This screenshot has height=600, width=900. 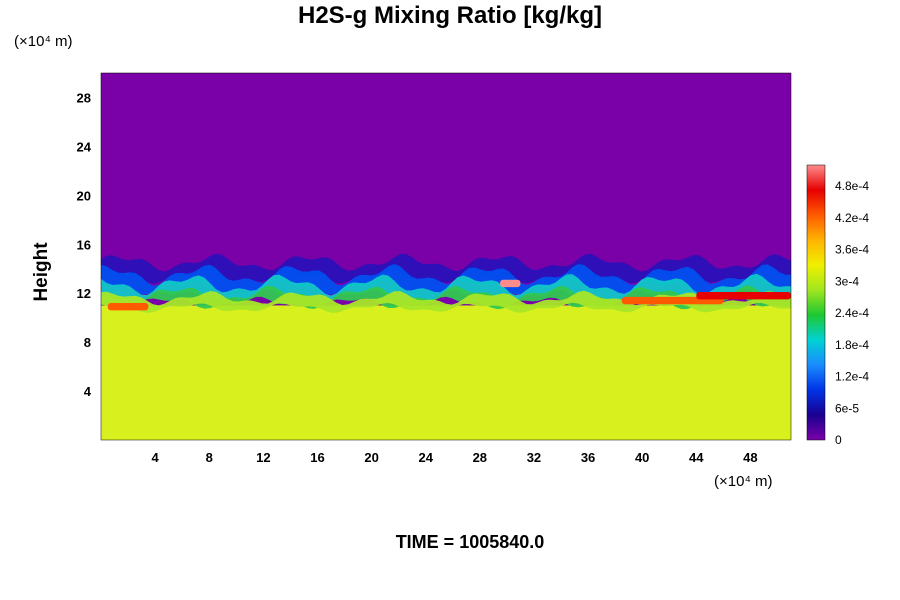 I want to click on colorbar-tick-label: 6e-5, so click(x=847, y=408).